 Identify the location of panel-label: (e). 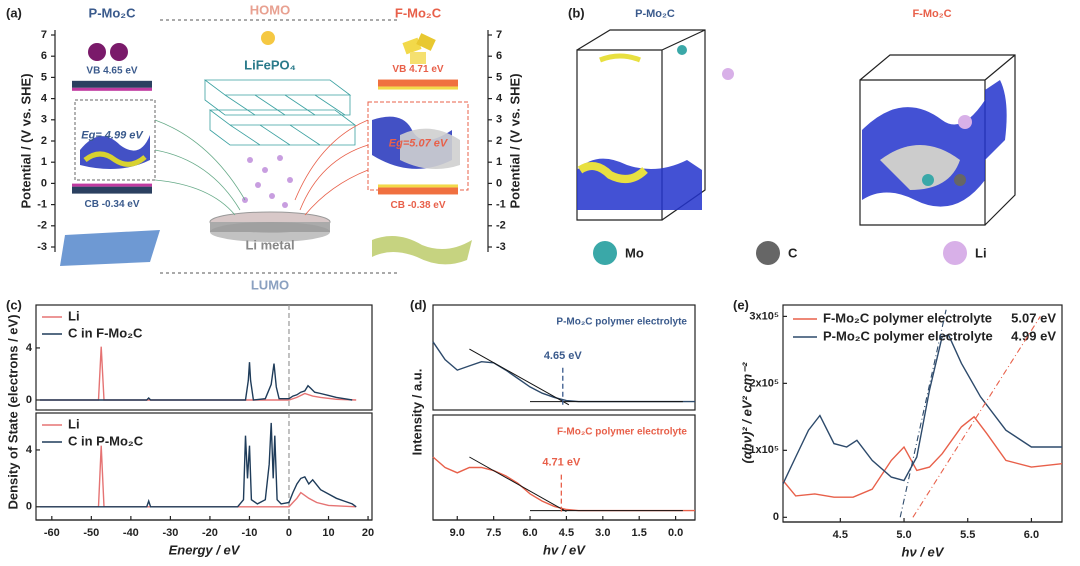
(741, 304).